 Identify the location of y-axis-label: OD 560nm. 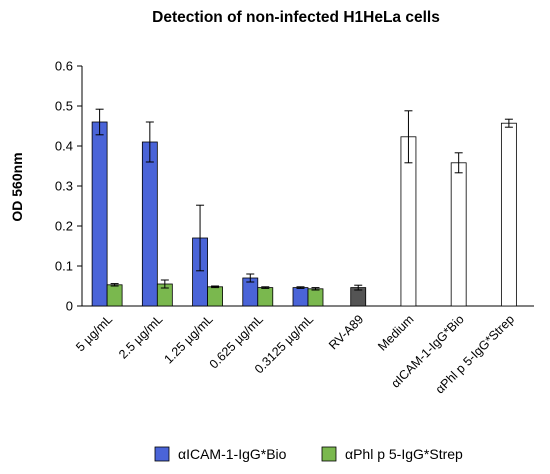
(17, 186).